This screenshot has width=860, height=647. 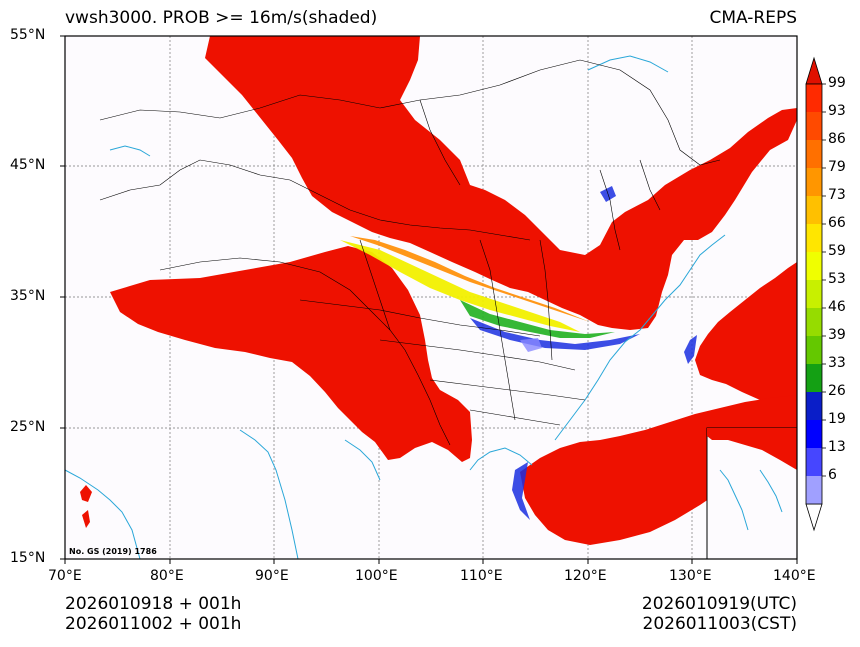 I want to click on colorbar, so click(x=815, y=294).